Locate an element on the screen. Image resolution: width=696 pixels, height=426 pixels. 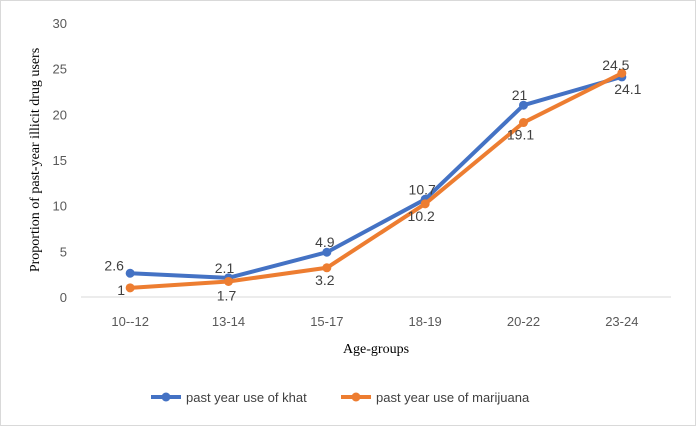
x-tick-label: 23-24 is located at coordinates (621, 321).